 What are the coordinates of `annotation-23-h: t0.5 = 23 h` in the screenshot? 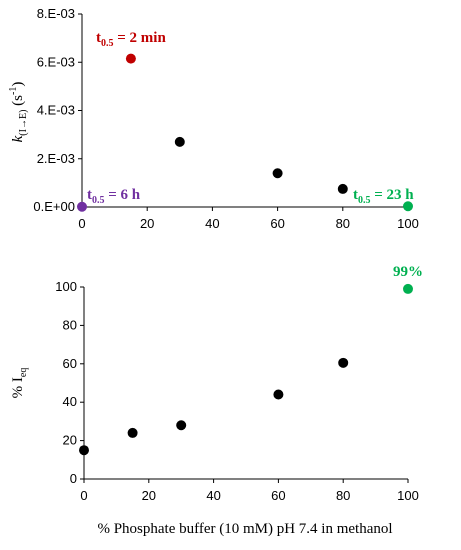 It's located at (383, 196).